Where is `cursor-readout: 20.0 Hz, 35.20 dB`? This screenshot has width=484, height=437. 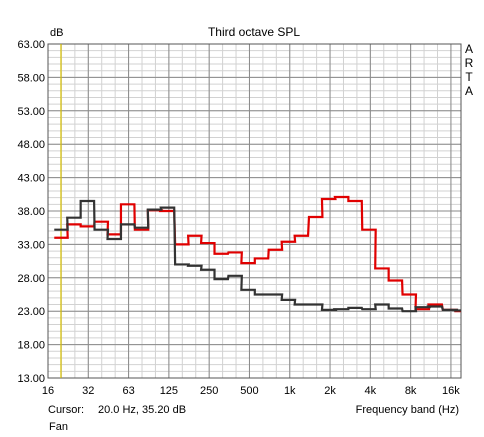
cursor-readout: 20.0 Hz, 35.20 dB is located at coordinates (142, 410).